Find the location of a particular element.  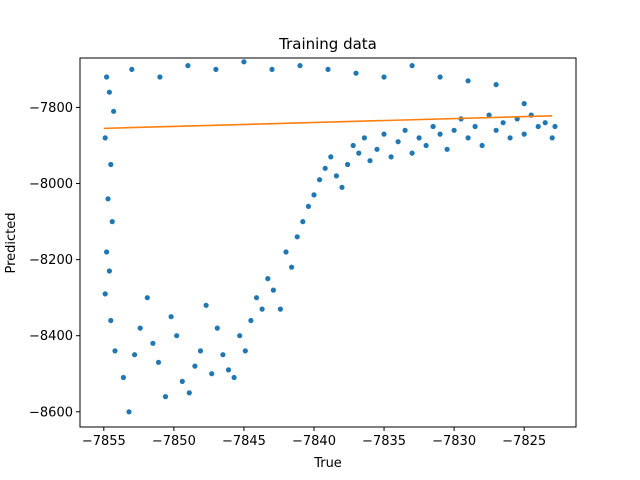

fit-line is located at coordinates (328, 122).